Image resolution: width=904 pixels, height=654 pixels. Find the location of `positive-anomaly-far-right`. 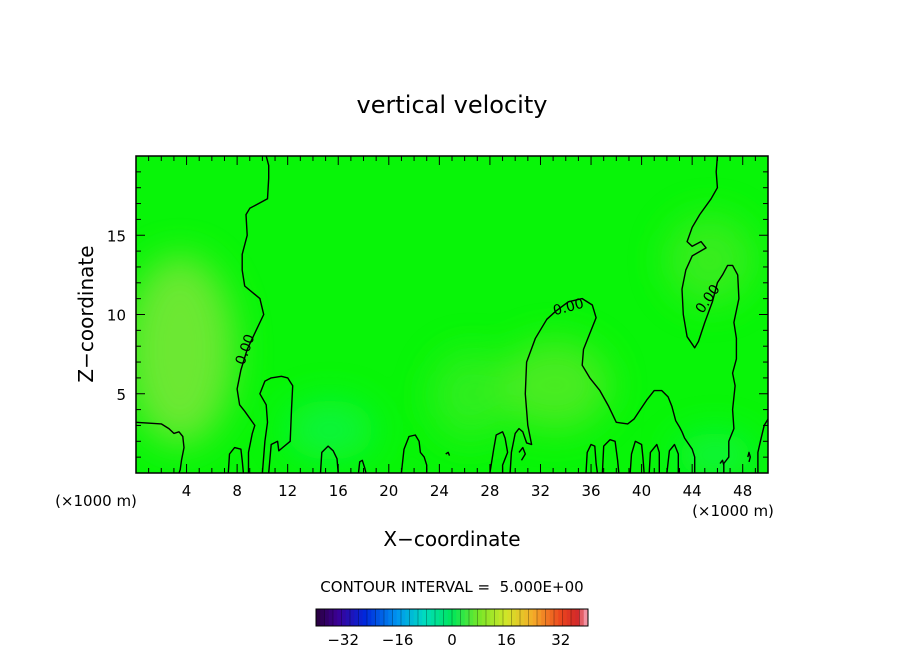

positive-anomaly-far-right is located at coordinates (710, 260).